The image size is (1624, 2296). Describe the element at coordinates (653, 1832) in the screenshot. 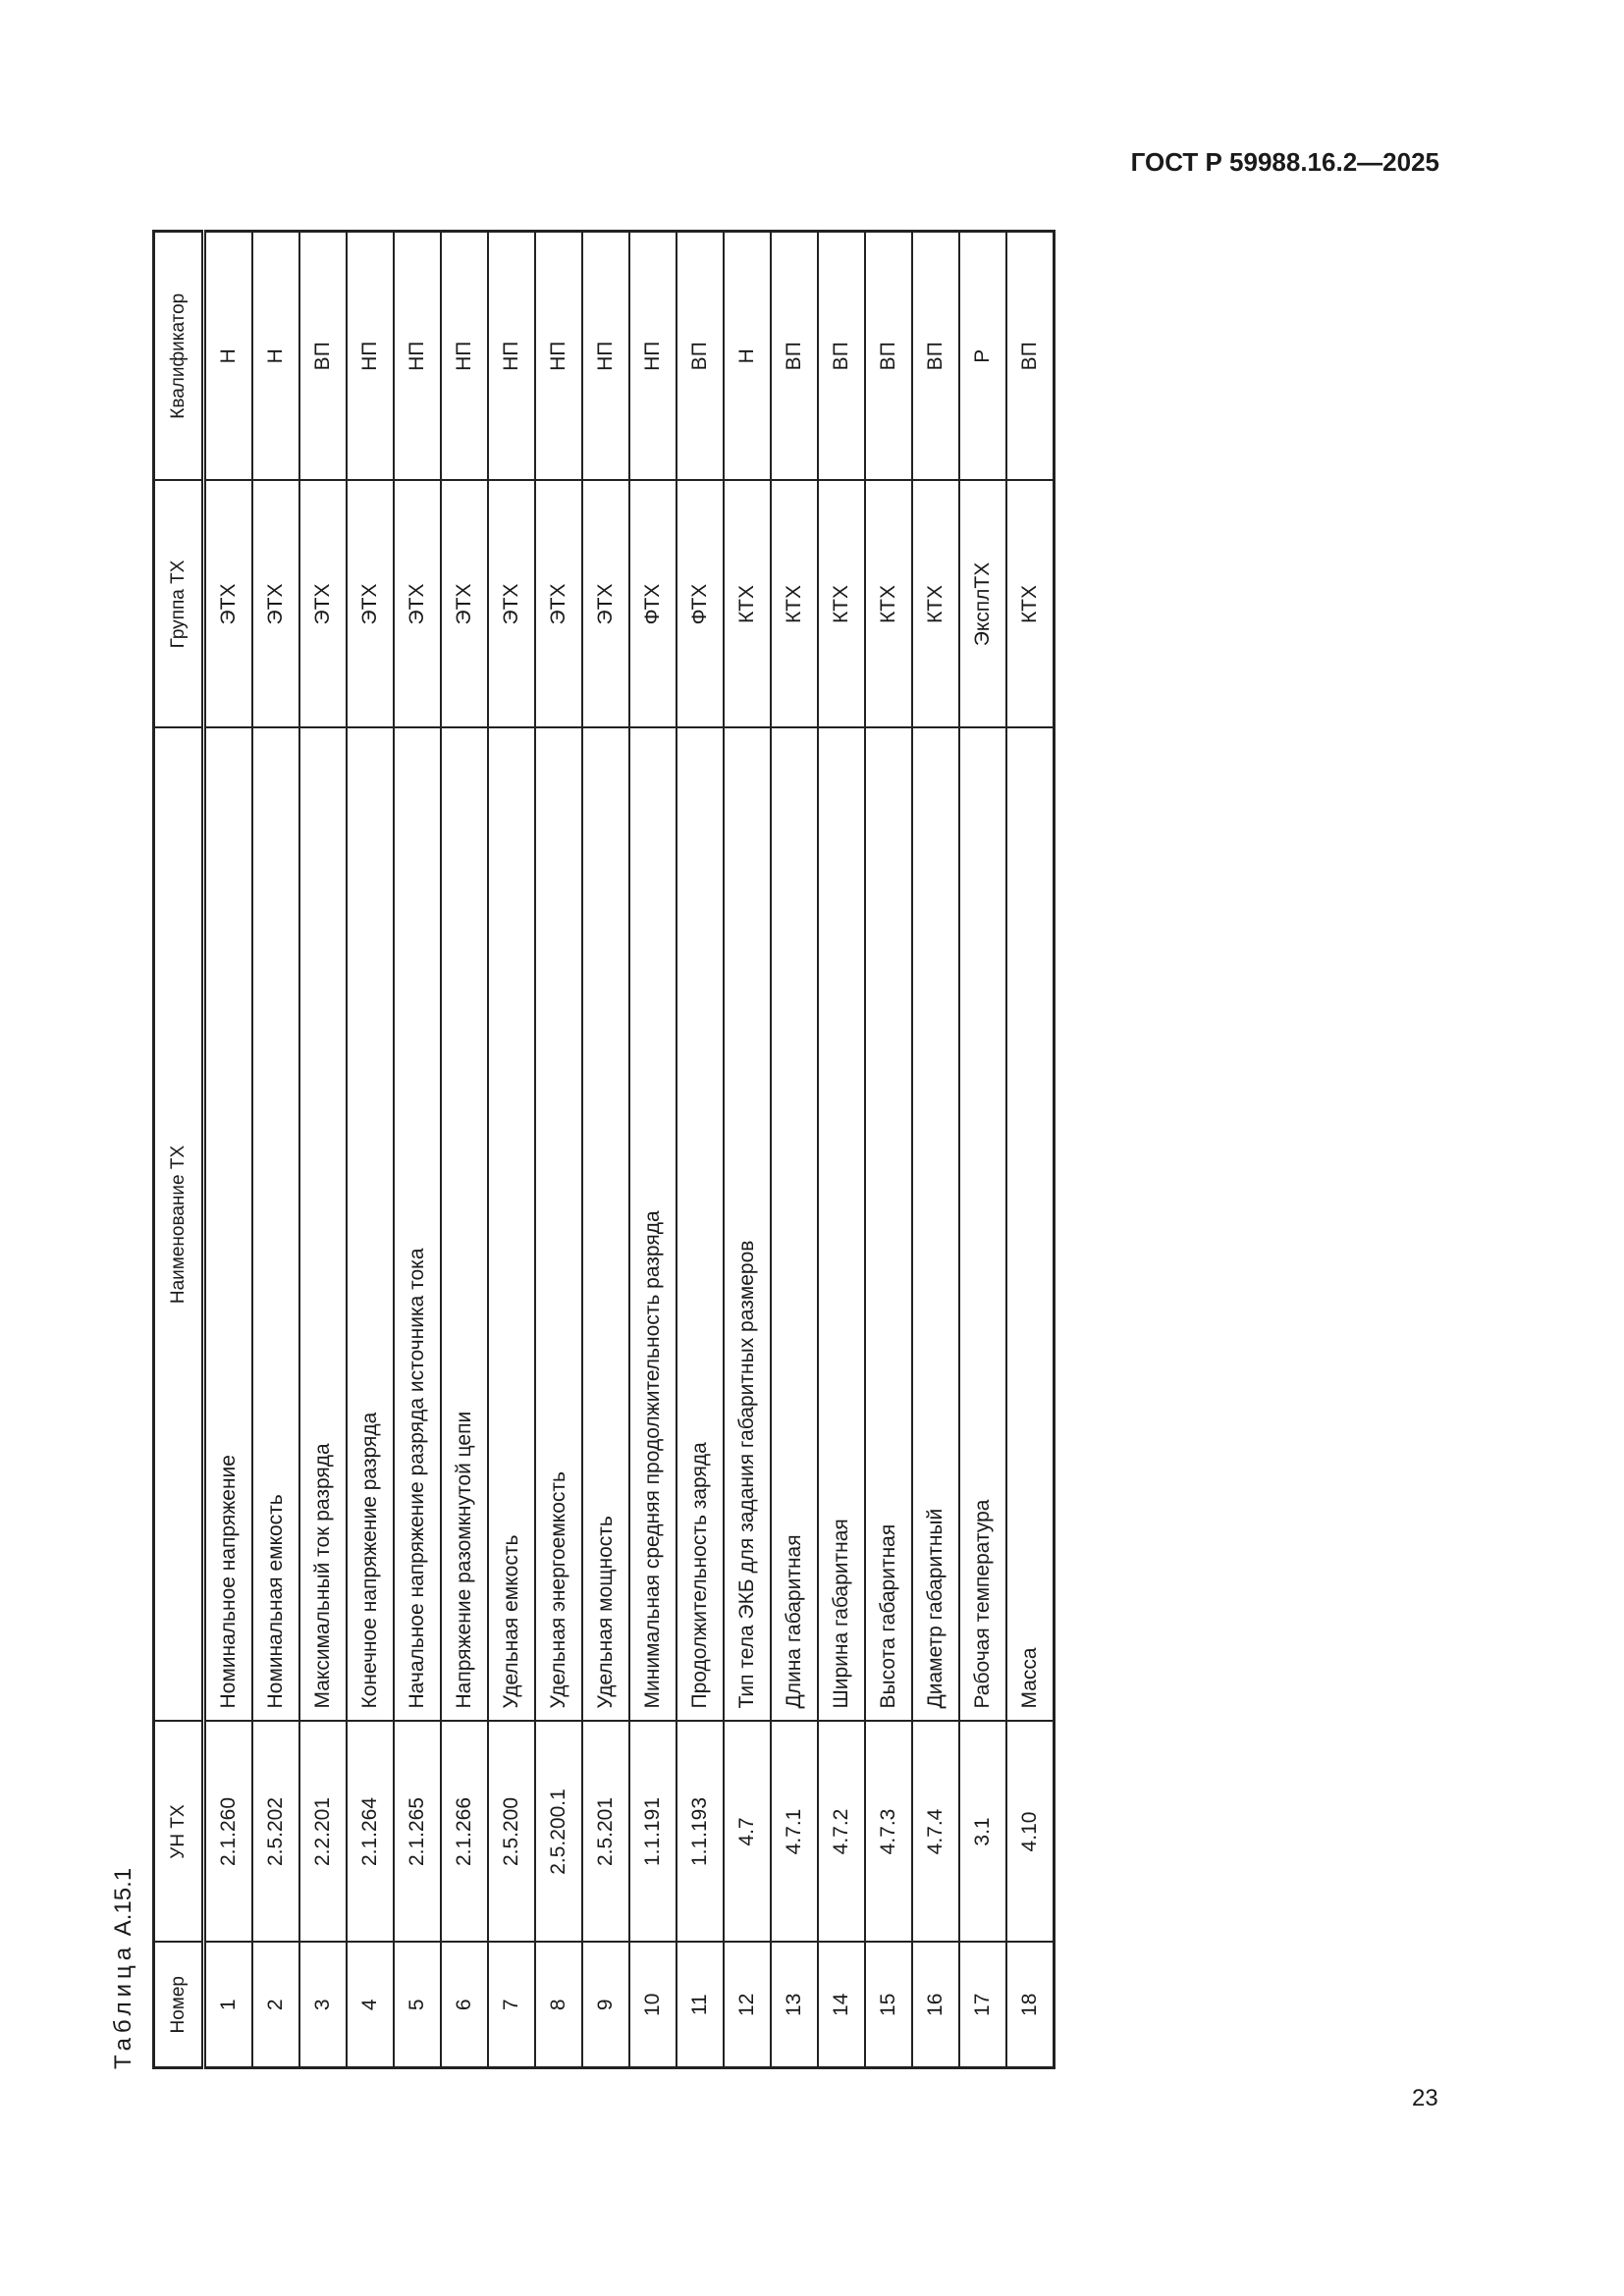

I see `col-code-cell: 1.1.191` at that location.